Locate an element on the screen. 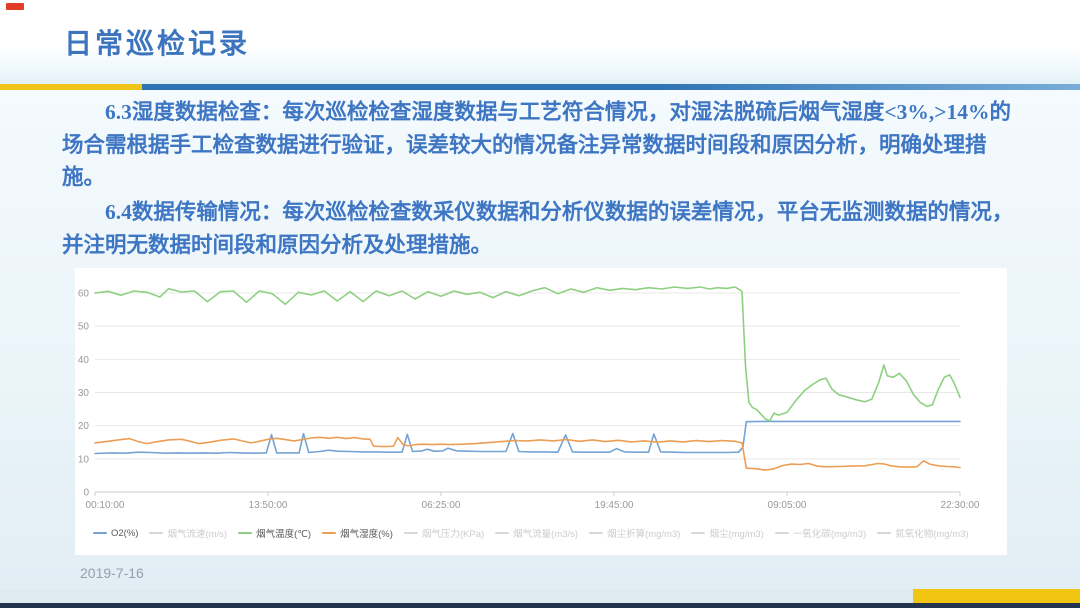  page-title: 日常巡检记录 is located at coordinates (157, 44).